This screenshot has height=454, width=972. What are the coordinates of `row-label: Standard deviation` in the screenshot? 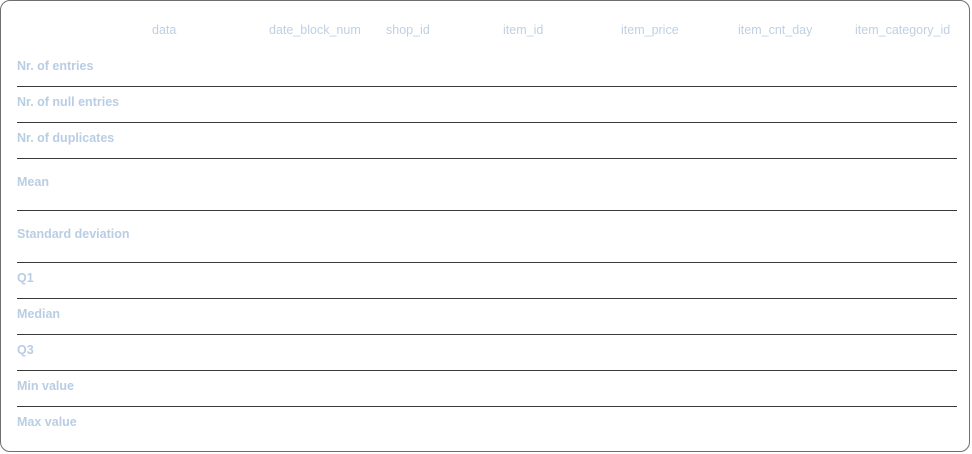 It's located at (73, 234).